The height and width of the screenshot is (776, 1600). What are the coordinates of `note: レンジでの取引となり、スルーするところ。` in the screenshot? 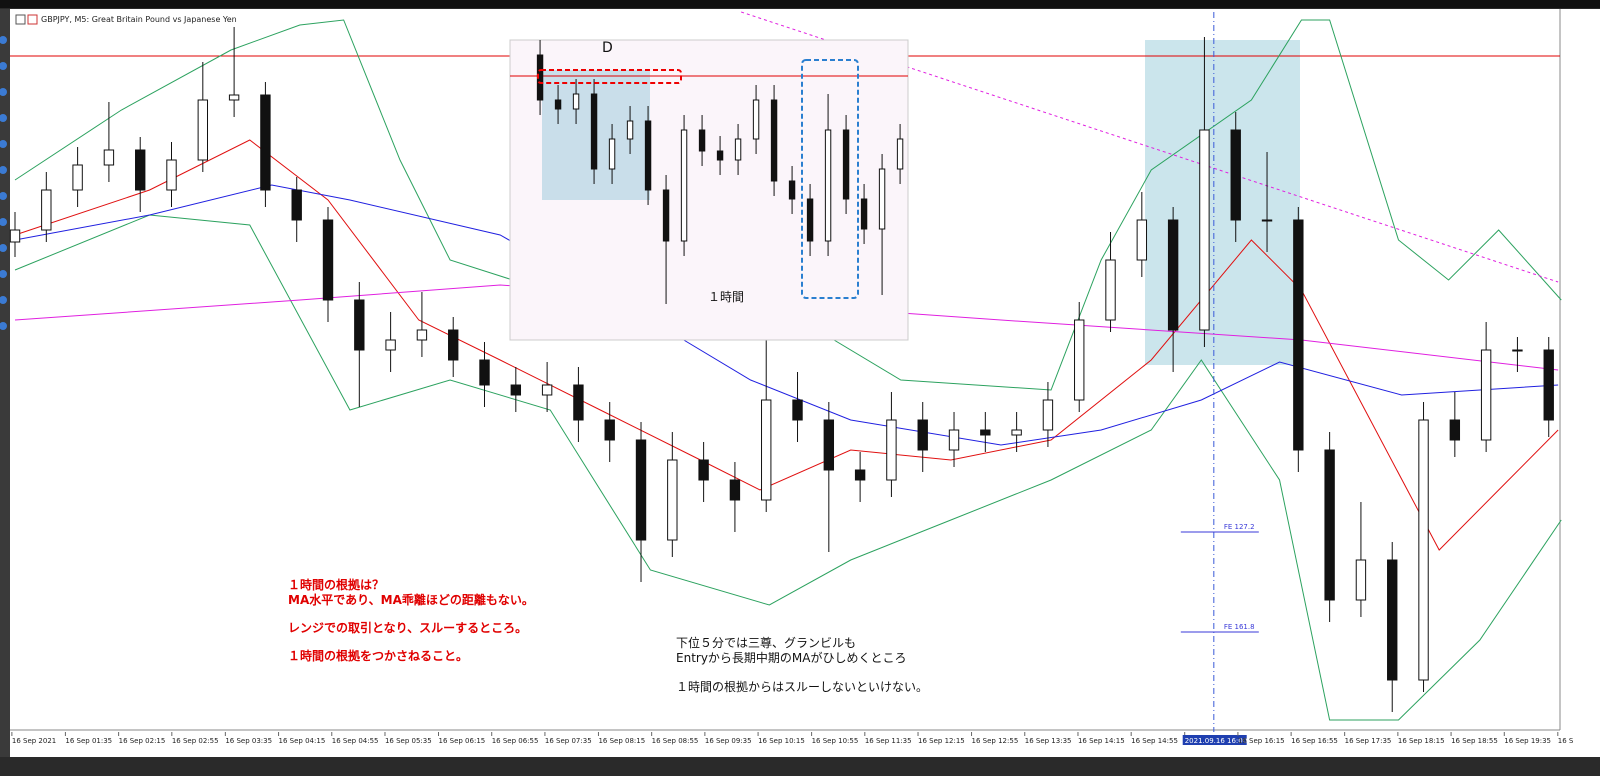 It's located at (407, 628).